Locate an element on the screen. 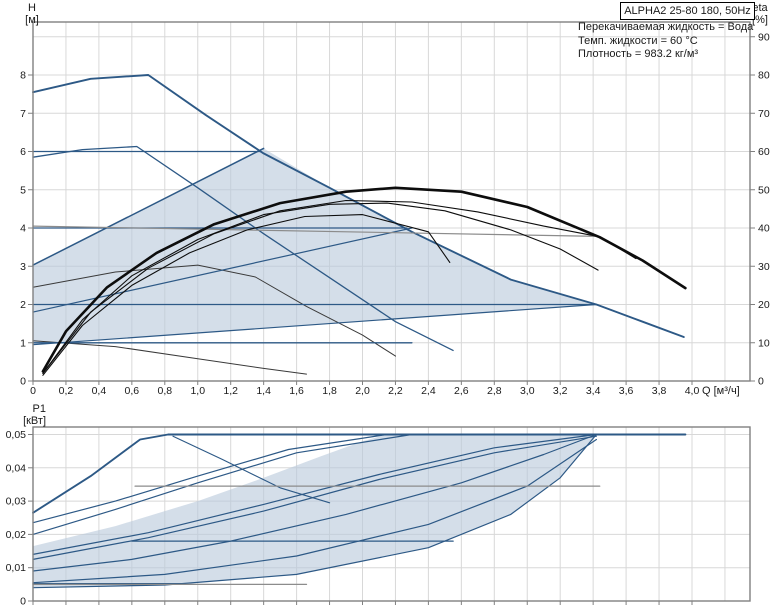 The height and width of the screenshot is (611, 774). series-p1-speed2a is located at coordinates (222, 484).